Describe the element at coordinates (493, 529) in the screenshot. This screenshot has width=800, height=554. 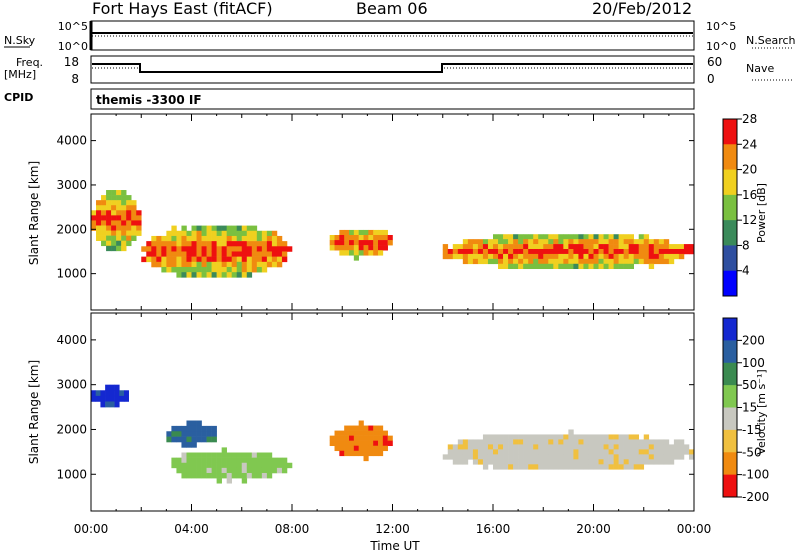
I see `time-tick-label: 16:00` at that location.